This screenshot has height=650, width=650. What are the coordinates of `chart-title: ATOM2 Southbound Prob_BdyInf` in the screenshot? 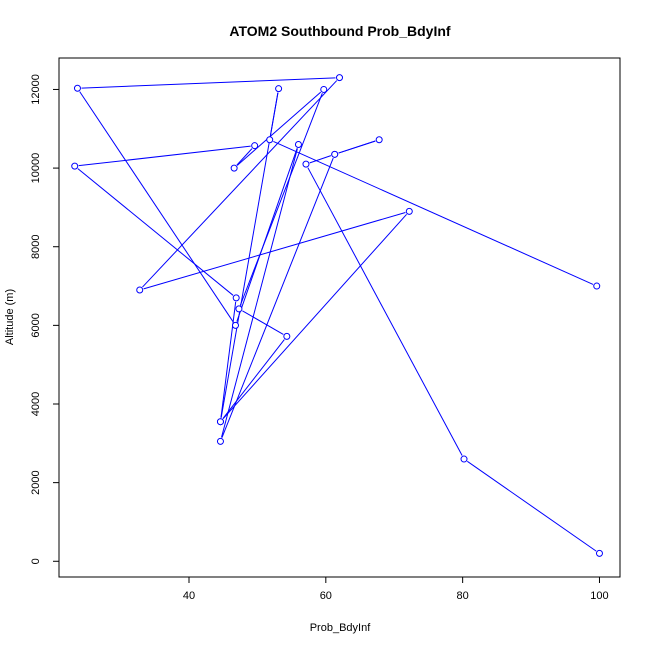 It's located at (339, 31).